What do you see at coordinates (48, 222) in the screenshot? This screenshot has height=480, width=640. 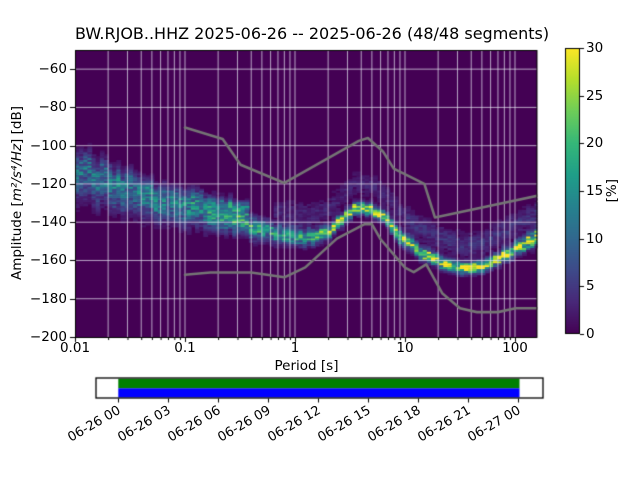 I see `y-tick-label: −140` at bounding box center [48, 222].